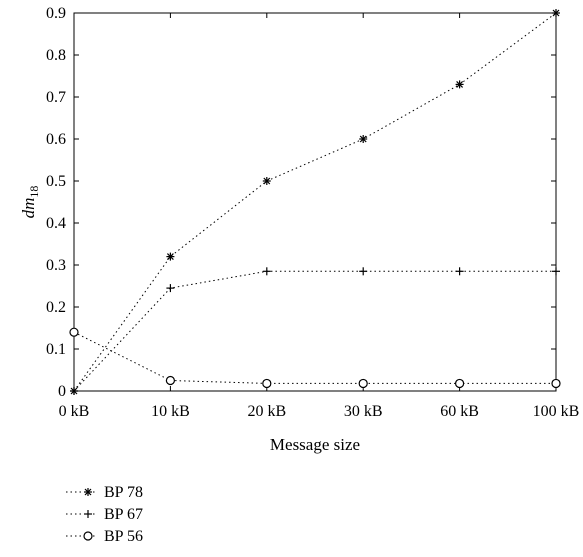 The height and width of the screenshot is (557, 583). I want to click on x-tick-label: 30 kB, so click(363, 411).